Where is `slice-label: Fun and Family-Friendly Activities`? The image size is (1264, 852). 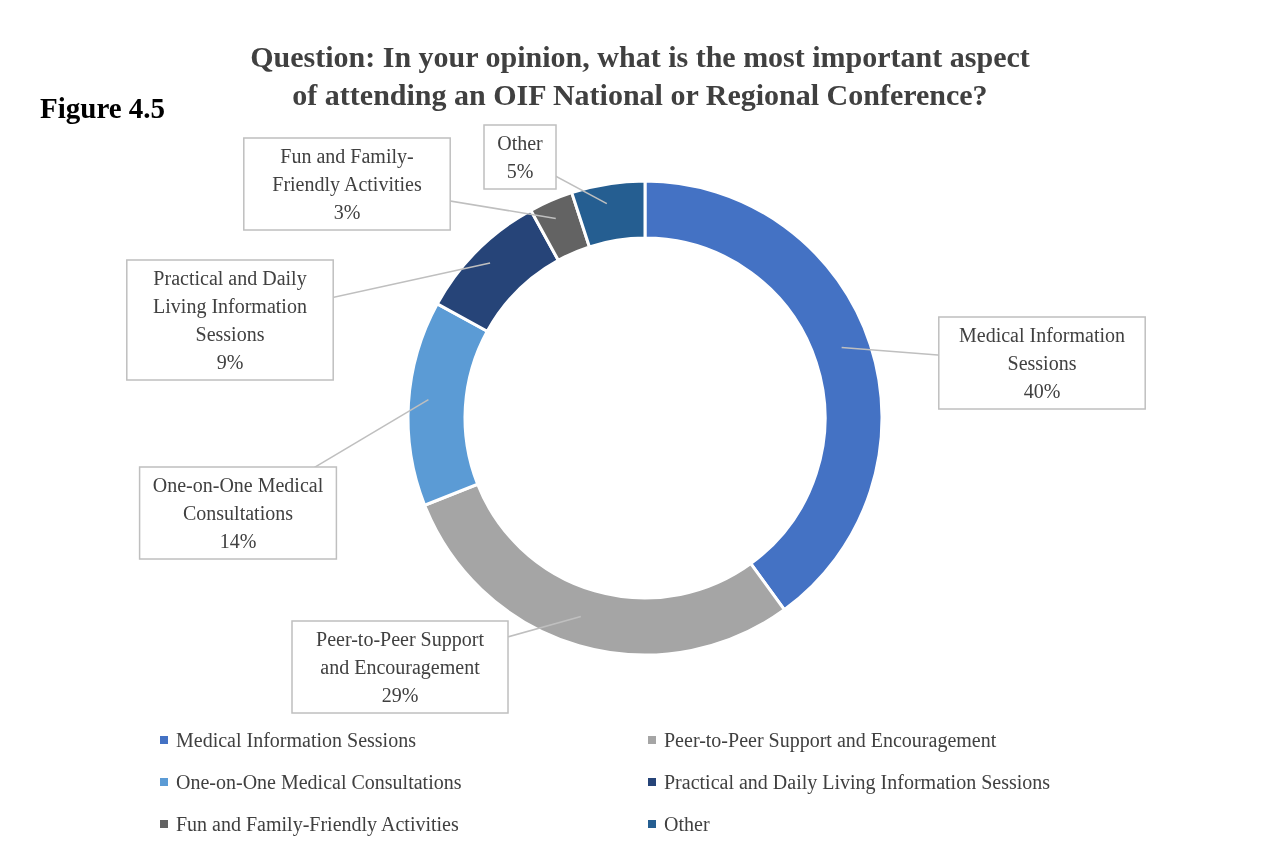
slice-label: Fun and Family-Friendly Activities is located at coordinates (347, 170).